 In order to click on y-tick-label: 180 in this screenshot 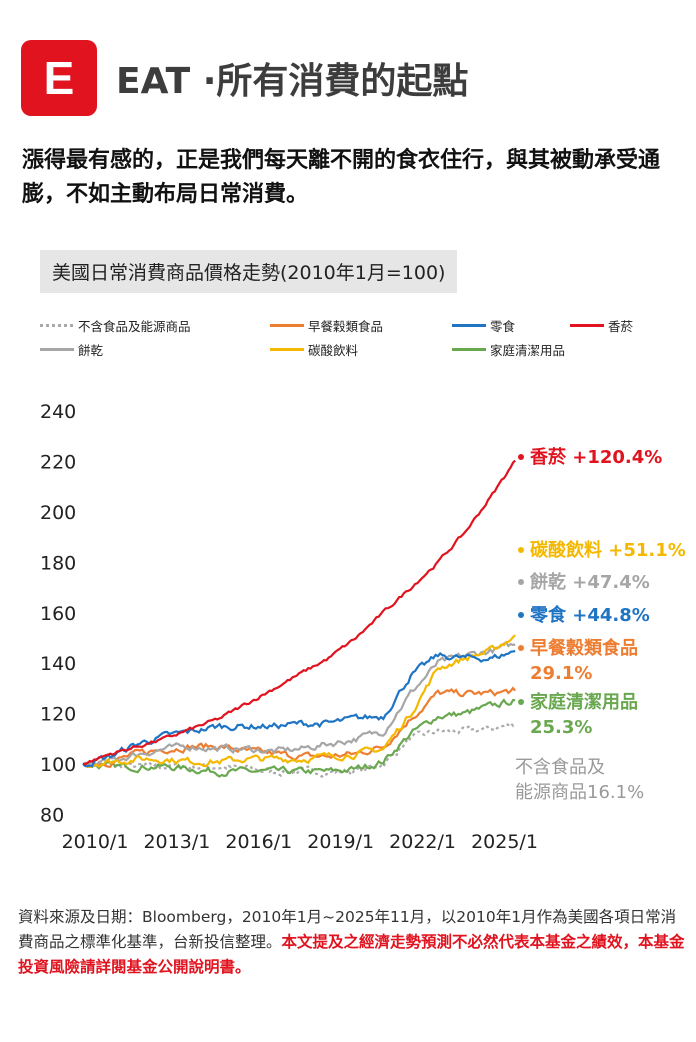, I will do `click(58, 563)`.